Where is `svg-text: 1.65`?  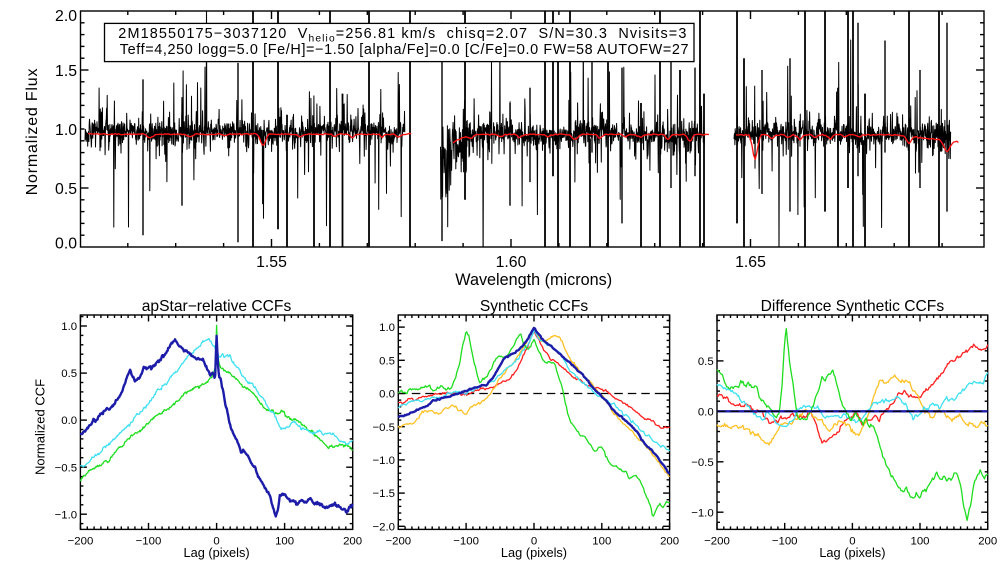 svg-text: 1.65 is located at coordinates (750, 262).